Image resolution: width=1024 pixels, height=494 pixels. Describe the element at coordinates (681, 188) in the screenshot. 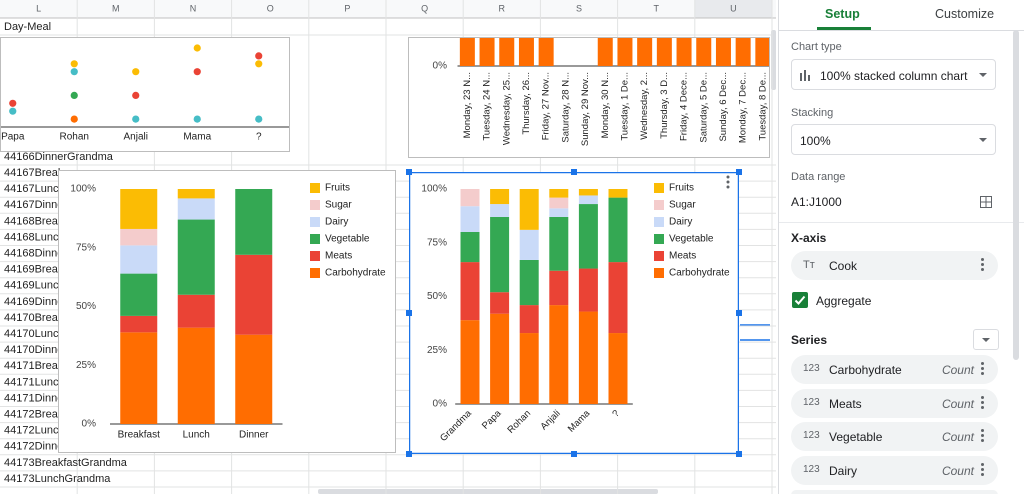

I see `legend-label: Fruits` at that location.